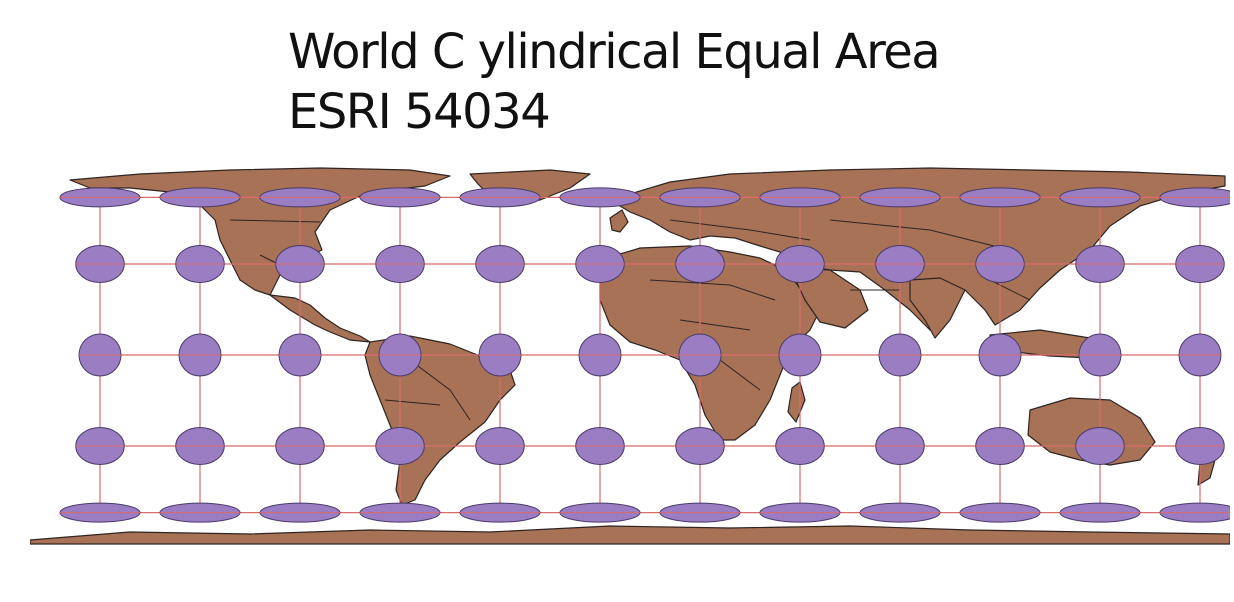  I want to click on land-british-isles, so click(619, 221).